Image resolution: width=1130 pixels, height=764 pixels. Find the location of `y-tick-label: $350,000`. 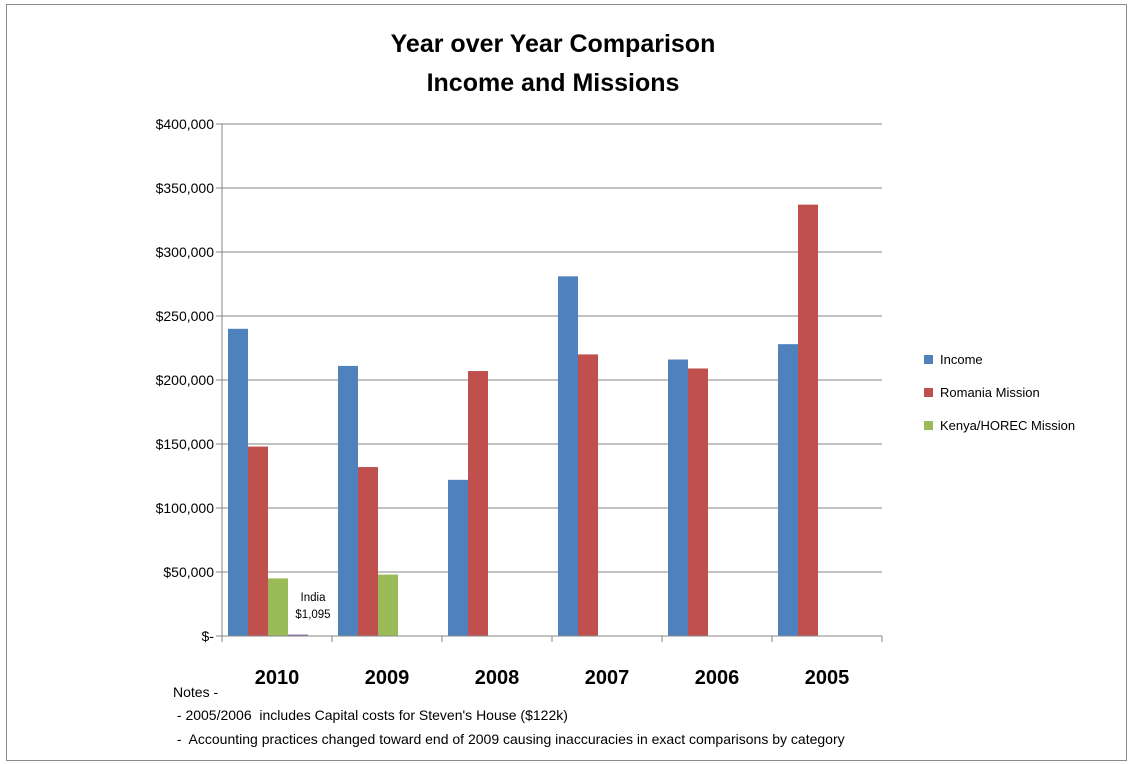

y-tick-label: $350,000 is located at coordinates (185, 188).